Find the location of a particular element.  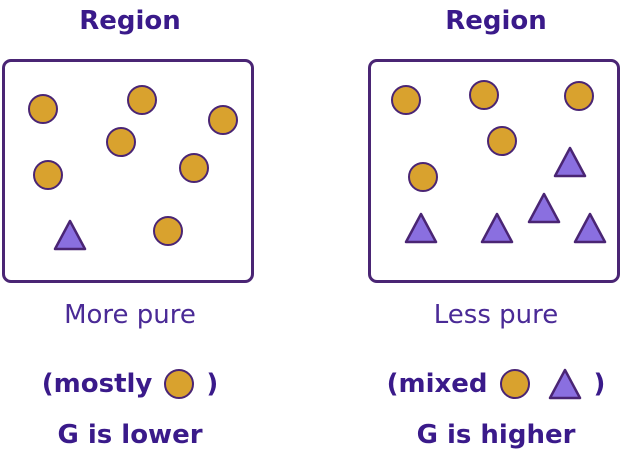

right-gini-verdict: G is higher is located at coordinates (496, 435).